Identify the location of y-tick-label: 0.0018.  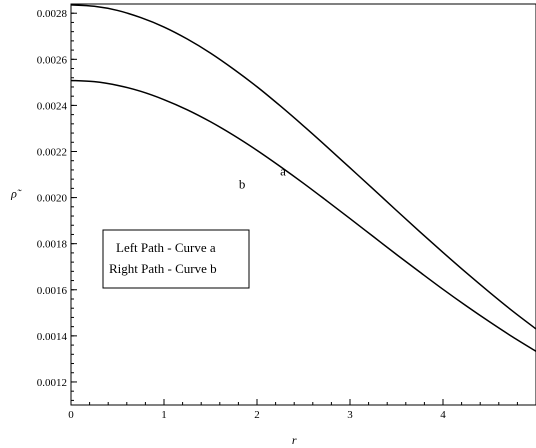
(52, 245).